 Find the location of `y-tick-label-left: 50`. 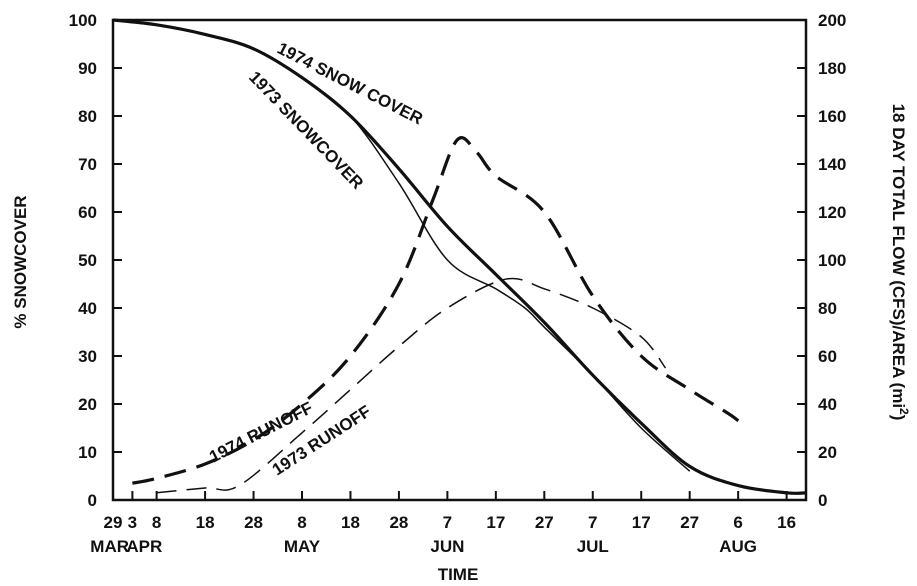

y-tick-label-left: 50 is located at coordinates (87, 260).